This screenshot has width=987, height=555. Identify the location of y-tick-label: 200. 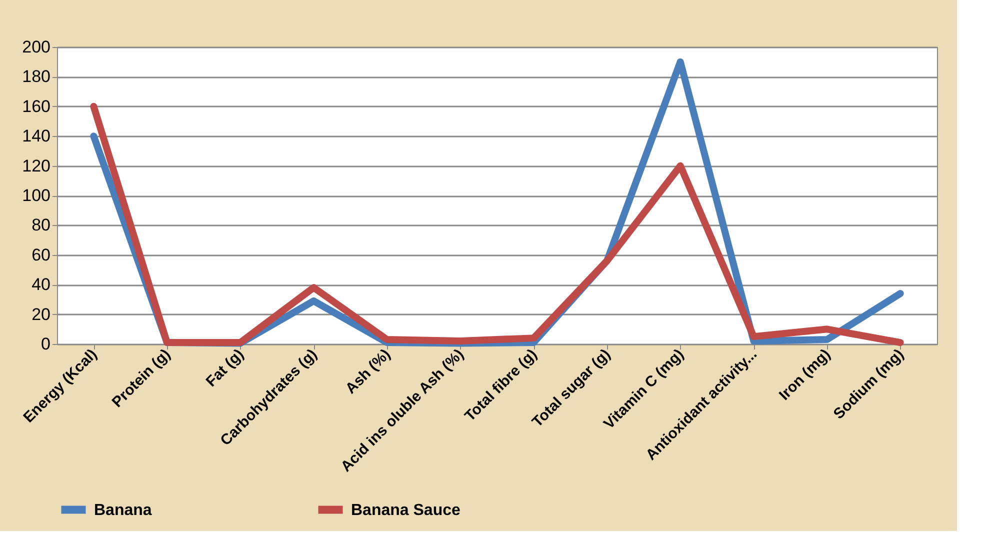
(36, 47).